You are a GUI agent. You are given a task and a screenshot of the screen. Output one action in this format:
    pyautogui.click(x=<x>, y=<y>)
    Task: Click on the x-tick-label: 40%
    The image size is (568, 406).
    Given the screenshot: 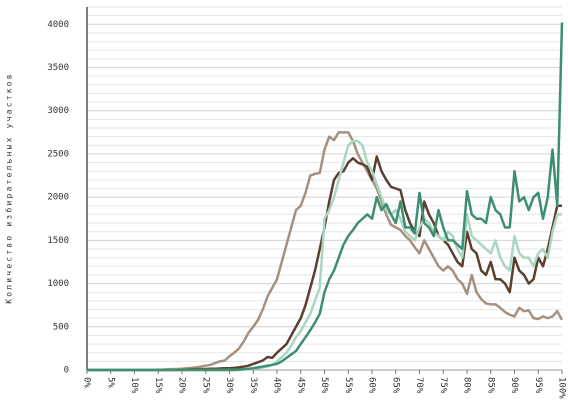 What is the action you would take?
    pyautogui.click(x=277, y=385)
    